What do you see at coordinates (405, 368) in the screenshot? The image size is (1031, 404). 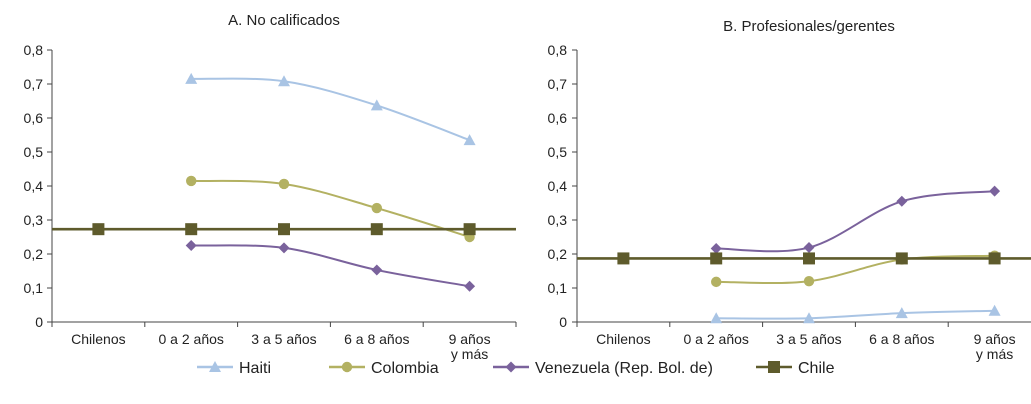 I see `legend-label: Colombia` at bounding box center [405, 368].